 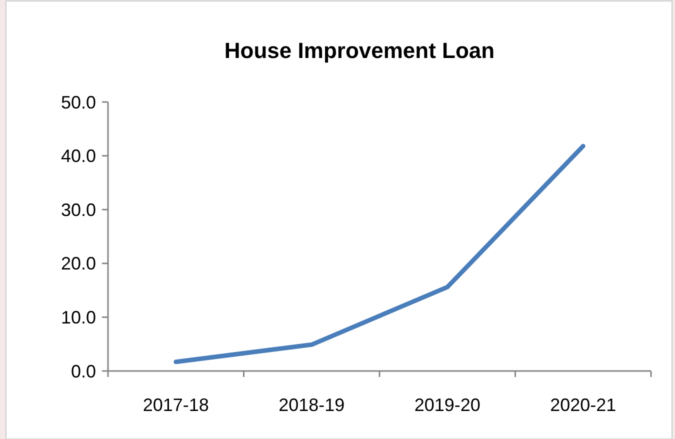 What do you see at coordinates (78, 264) in the screenshot?
I see `y-tick-label: 20.0` at bounding box center [78, 264].